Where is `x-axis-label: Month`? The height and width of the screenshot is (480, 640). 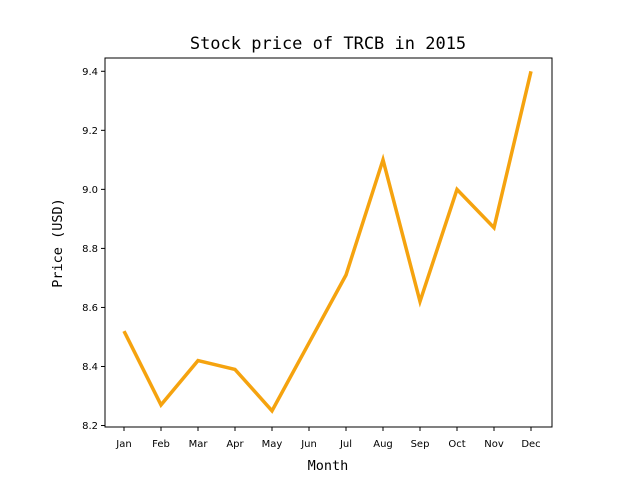 x-axis-label: Month is located at coordinates (328, 466).